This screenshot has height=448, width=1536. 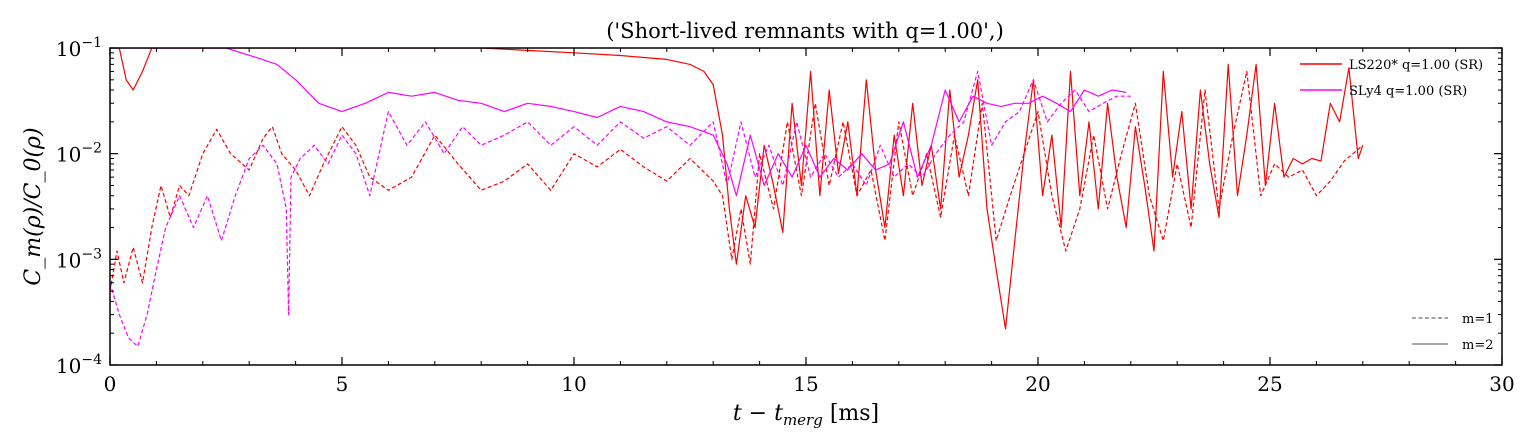 What do you see at coordinates (805, 31) in the screenshot?
I see `chart-title: ('Short-lived remnants with q=1.00',)` at bounding box center [805, 31].